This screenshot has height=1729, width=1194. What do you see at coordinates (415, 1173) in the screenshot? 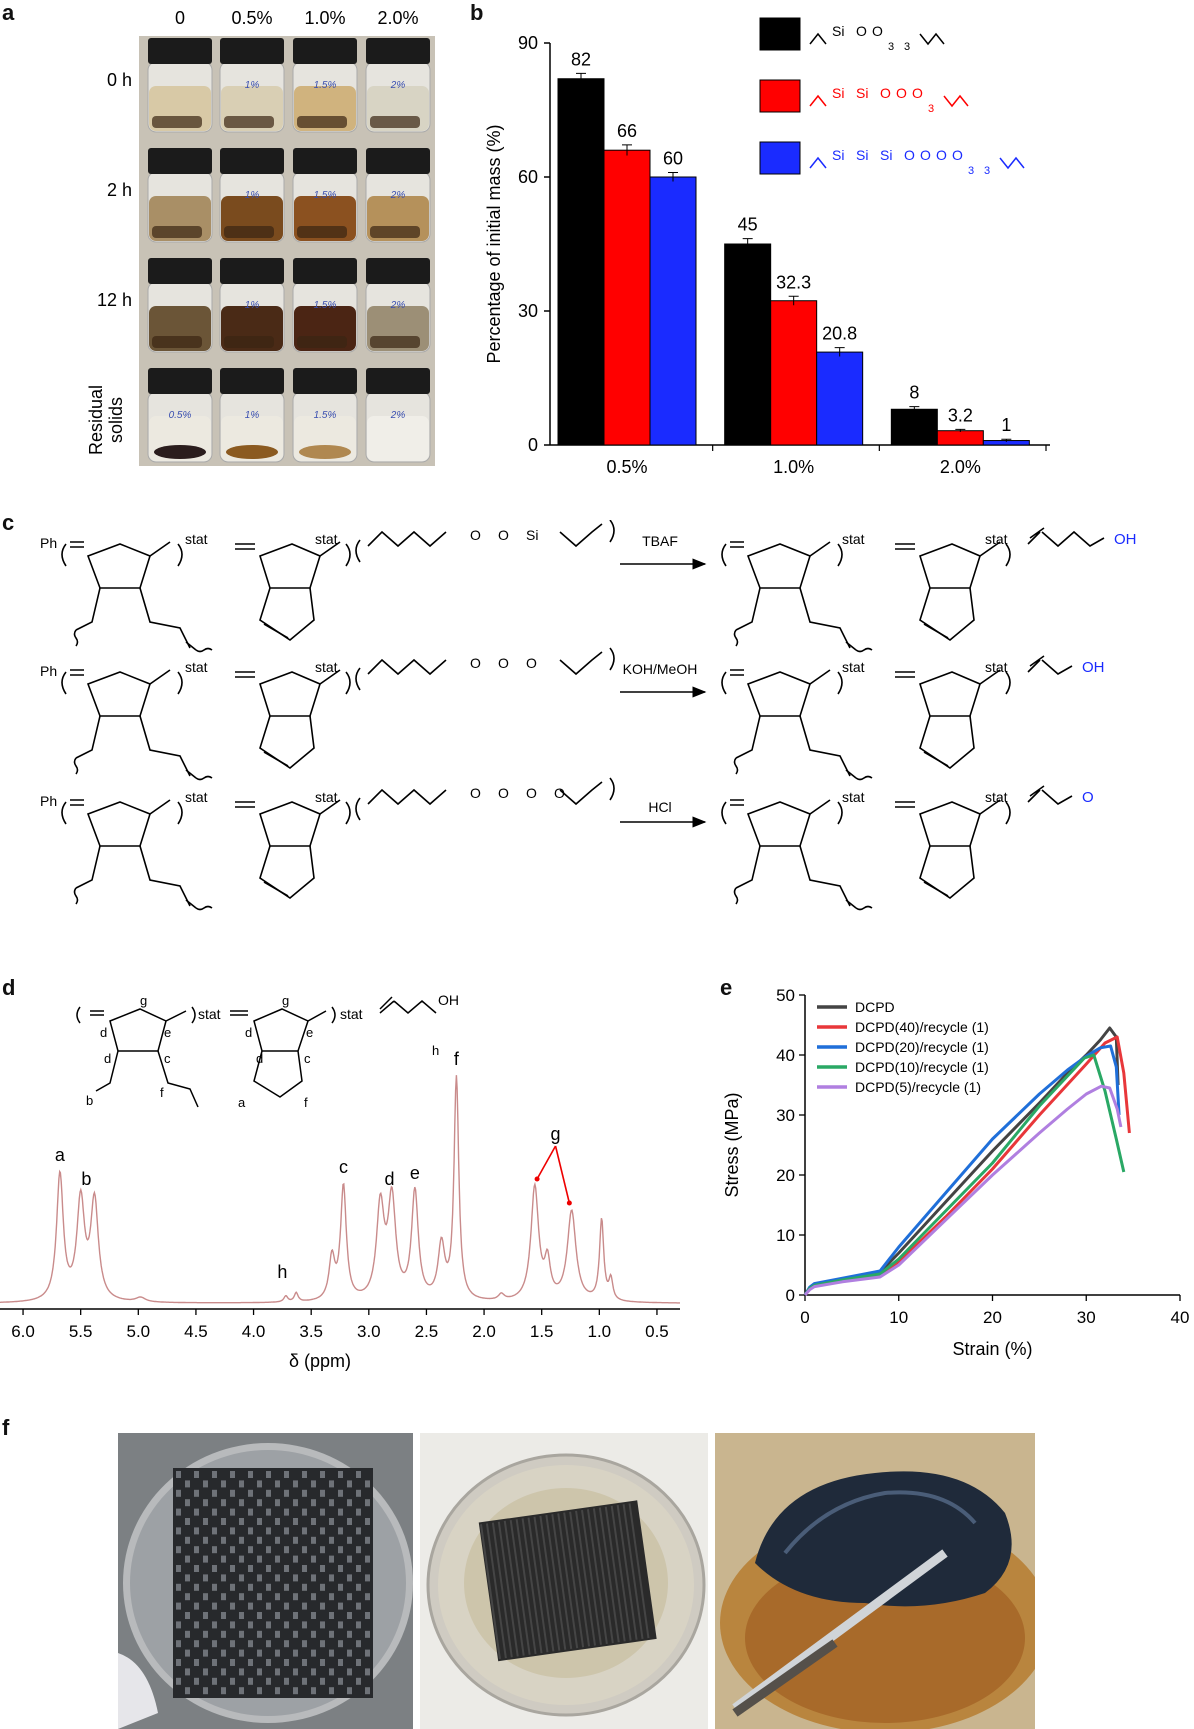
I see `peak-label: e` at bounding box center [415, 1173].